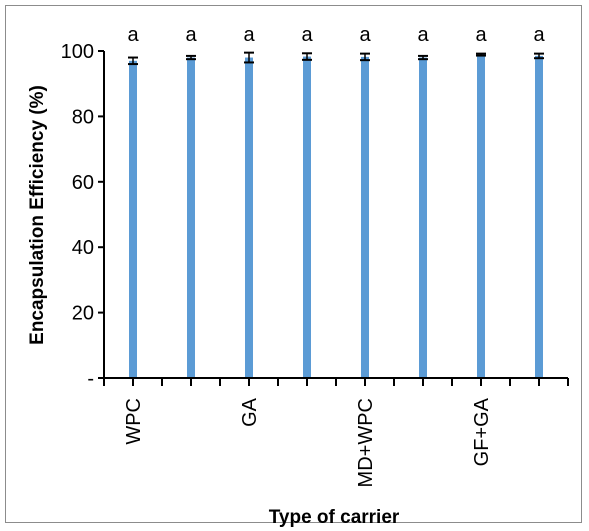  Describe the element at coordinates (366, 442) in the screenshot. I see `x-tick-label: MD+WPC` at that location.